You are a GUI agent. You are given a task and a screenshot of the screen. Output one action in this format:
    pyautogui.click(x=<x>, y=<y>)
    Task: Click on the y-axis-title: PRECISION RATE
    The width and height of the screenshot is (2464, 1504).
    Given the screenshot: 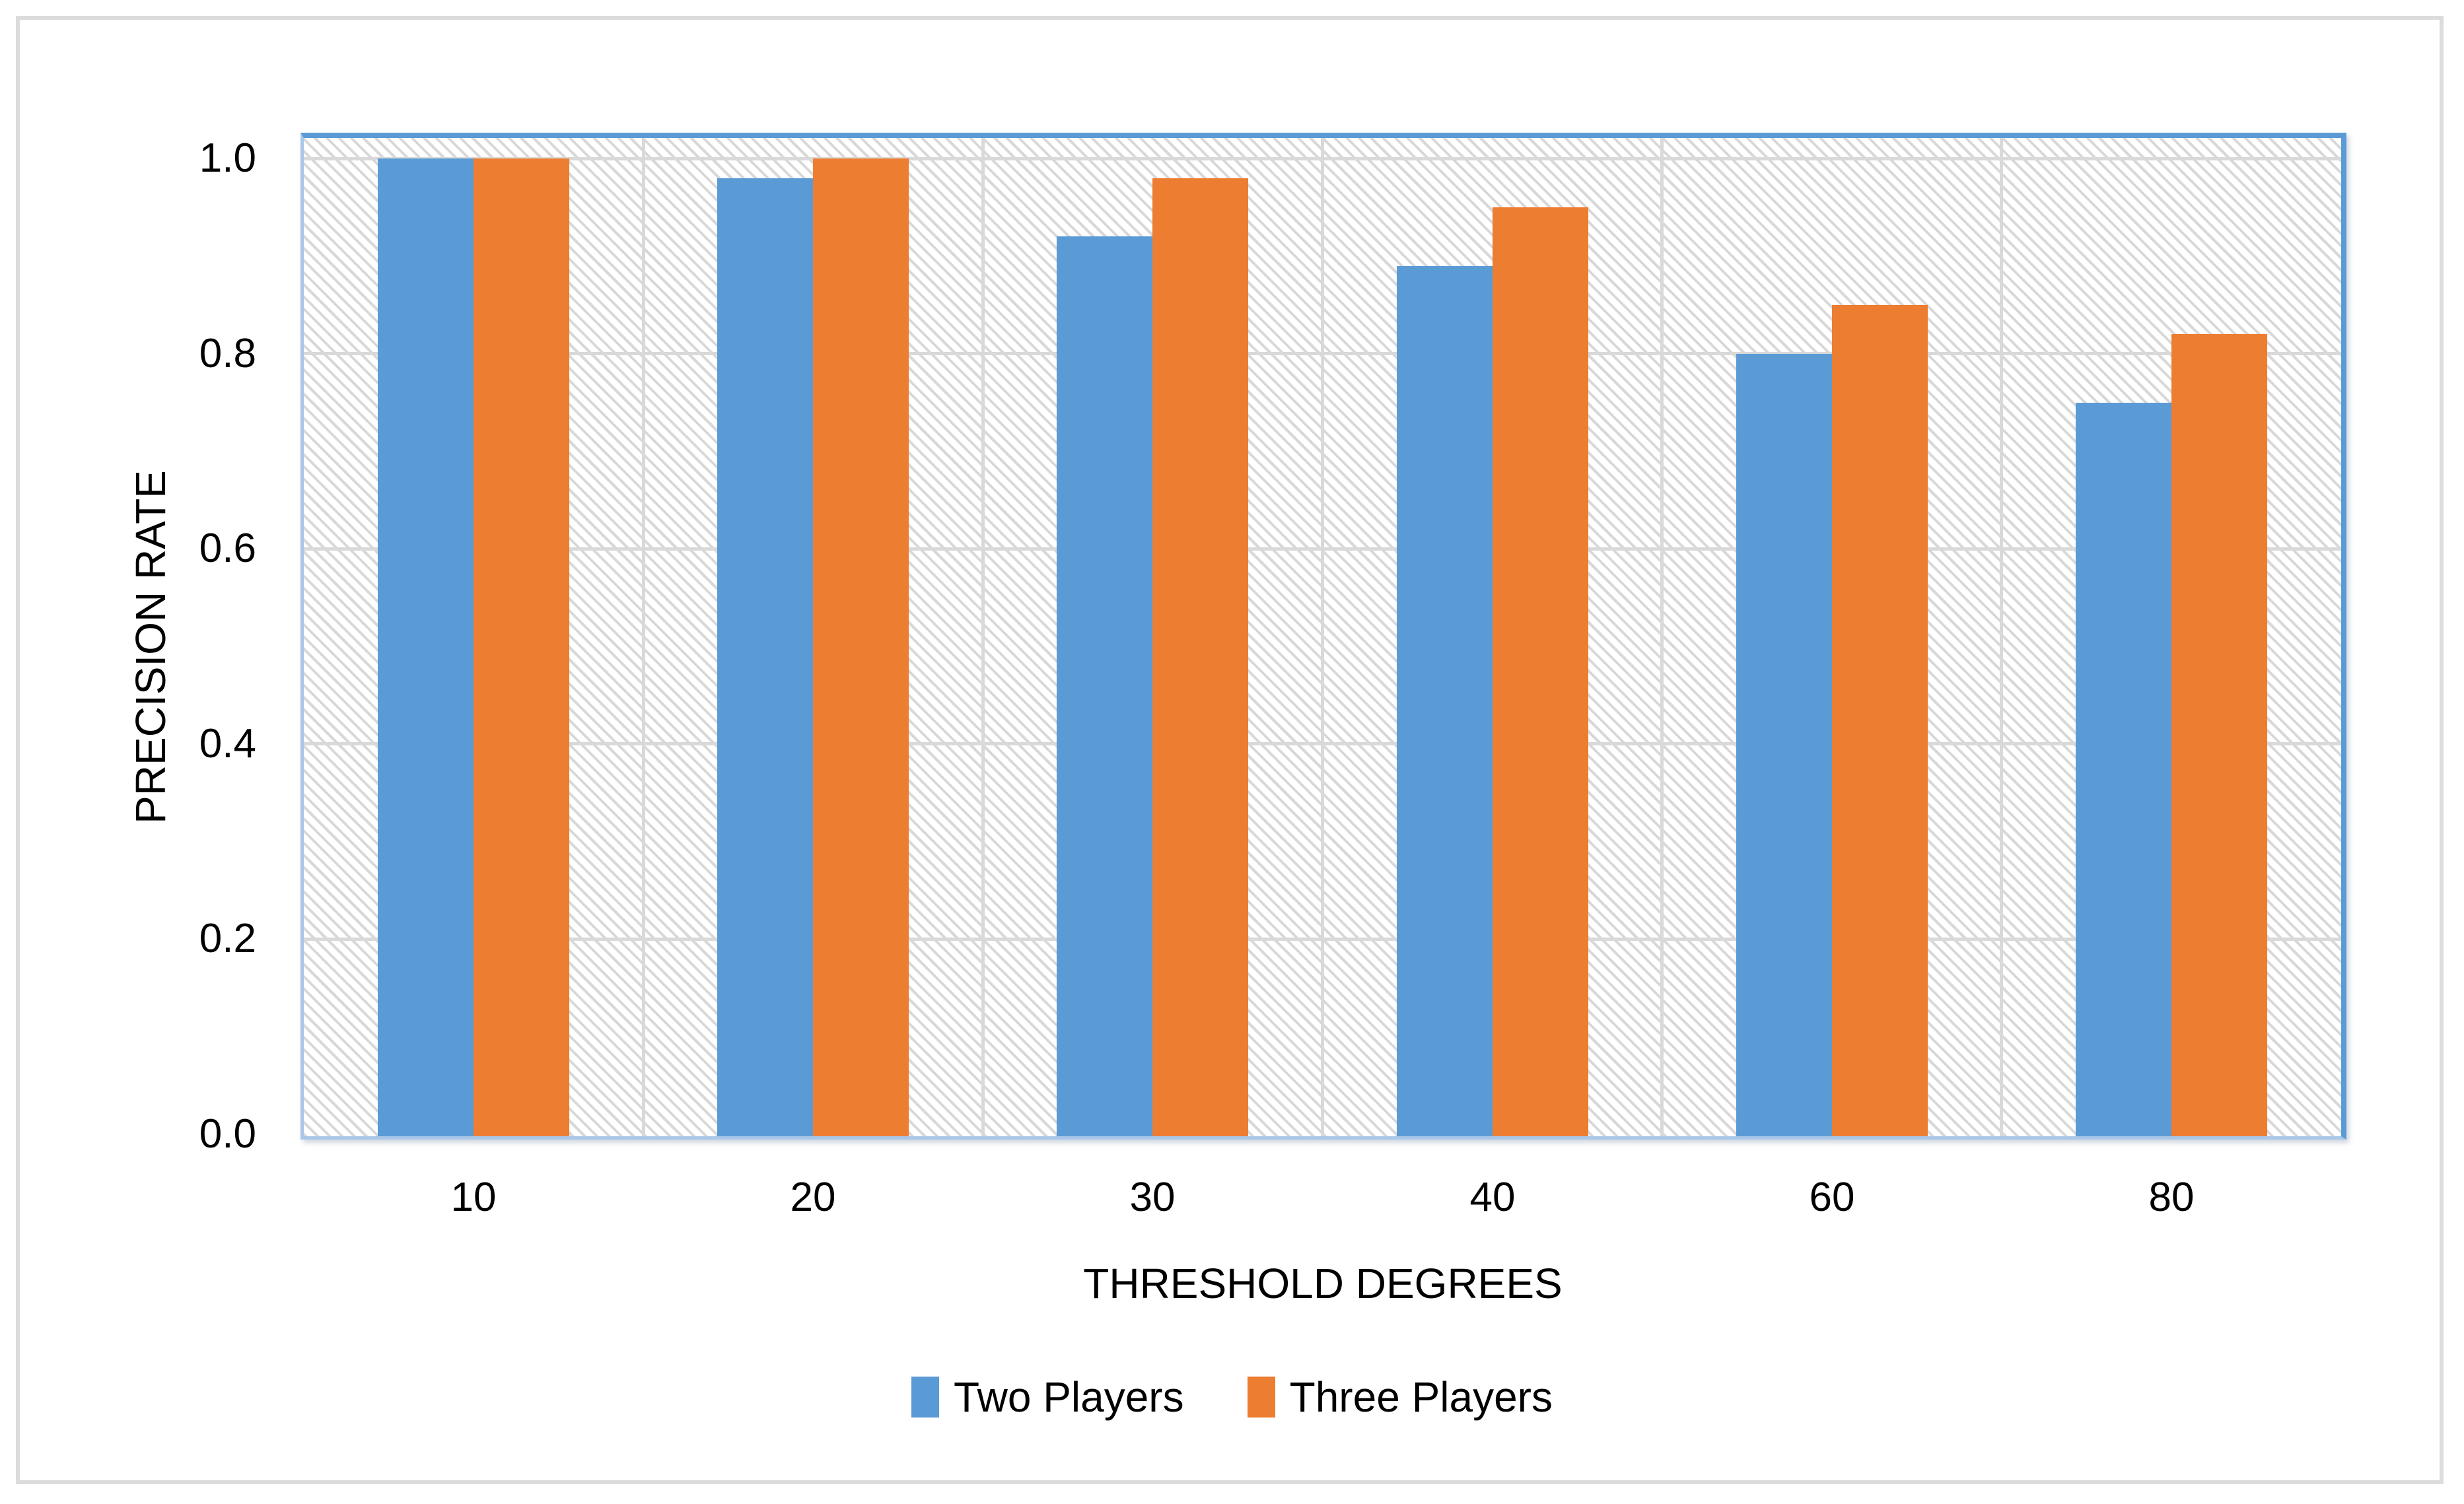 What is the action you would take?
    pyautogui.click(x=150, y=647)
    